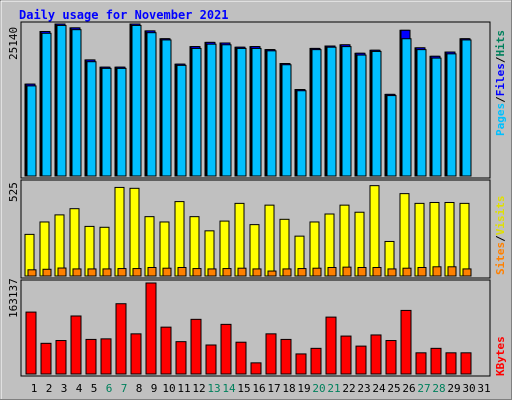 The width and height of the screenshot is (512, 405). Describe the element at coordinates (49, 388) in the screenshot. I see `day-label: 2` at that location.